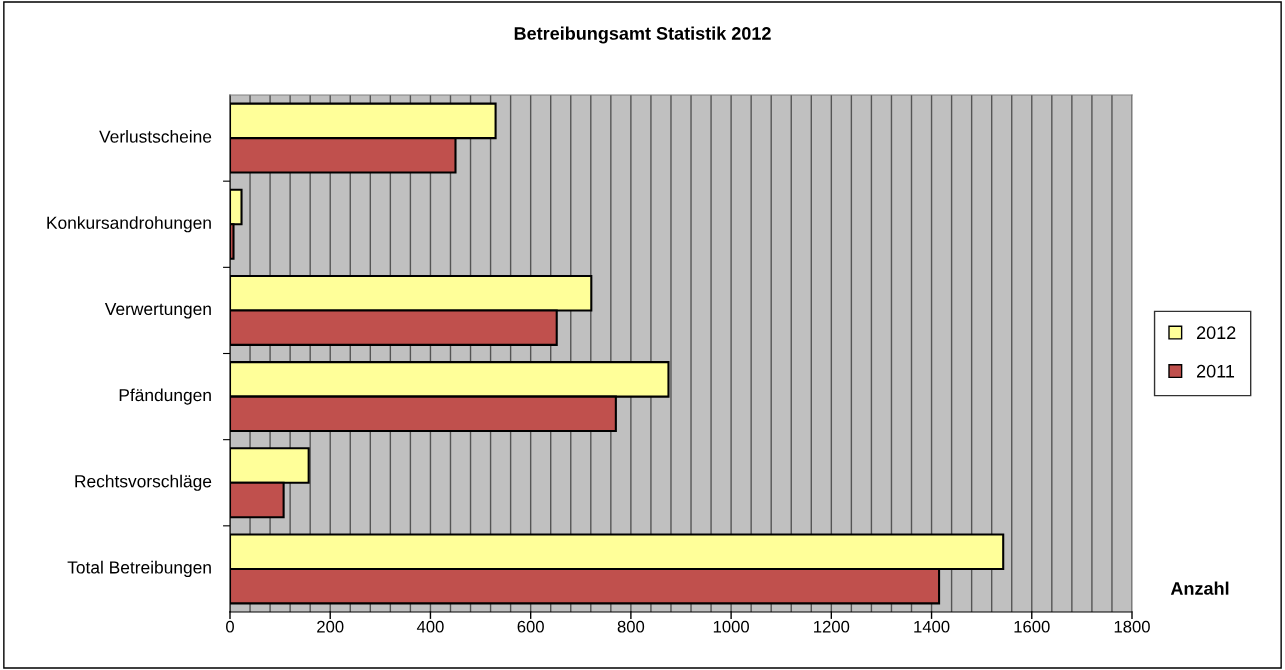 The image size is (1285, 670). I want to click on x-tick-label: 0, so click(230, 626).